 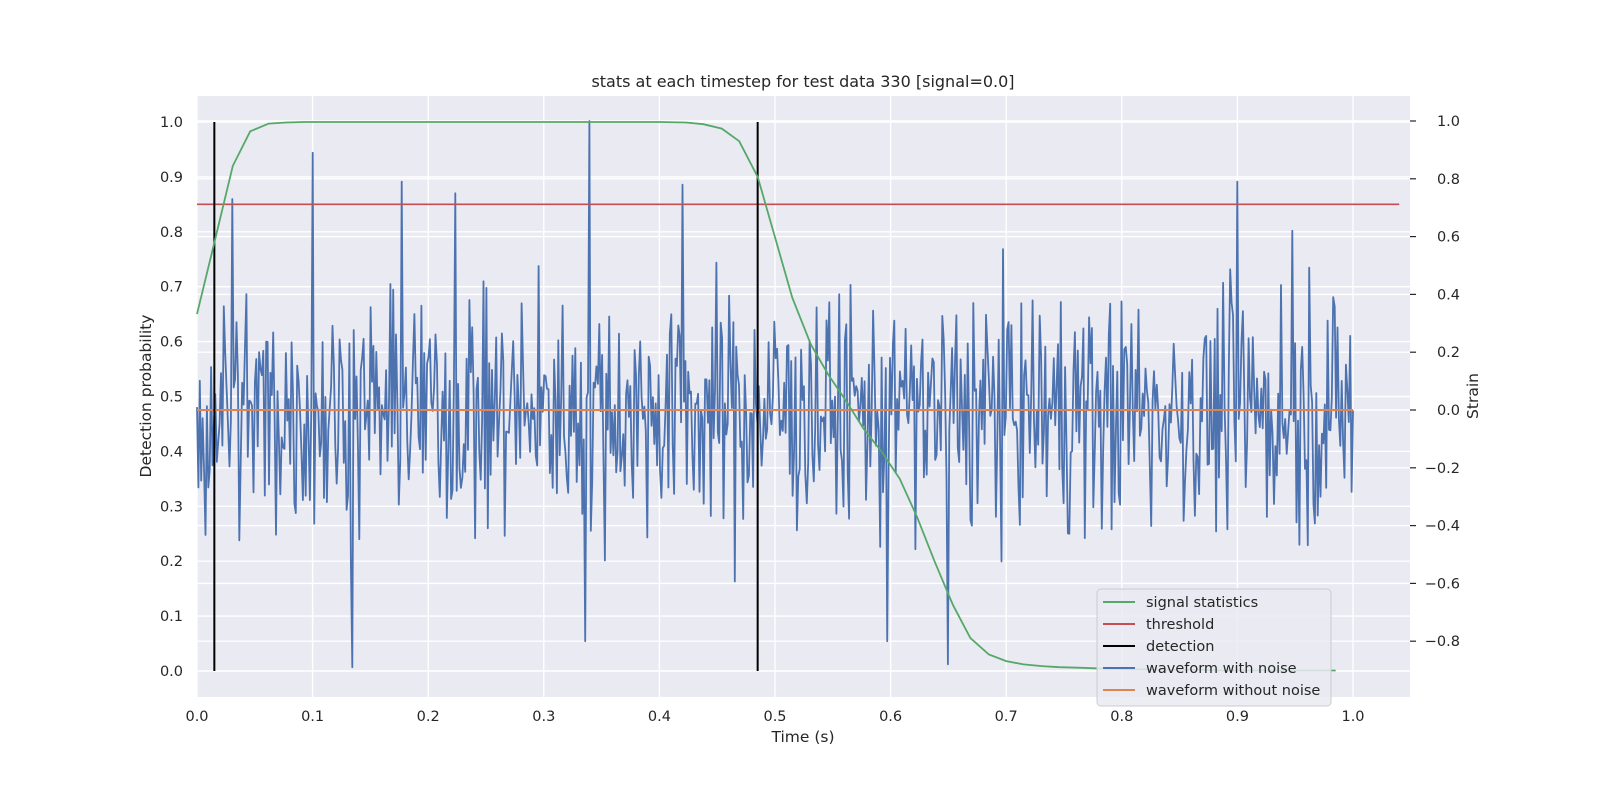 I want to click on y-tick-label: 0.9, so click(x=171, y=178).